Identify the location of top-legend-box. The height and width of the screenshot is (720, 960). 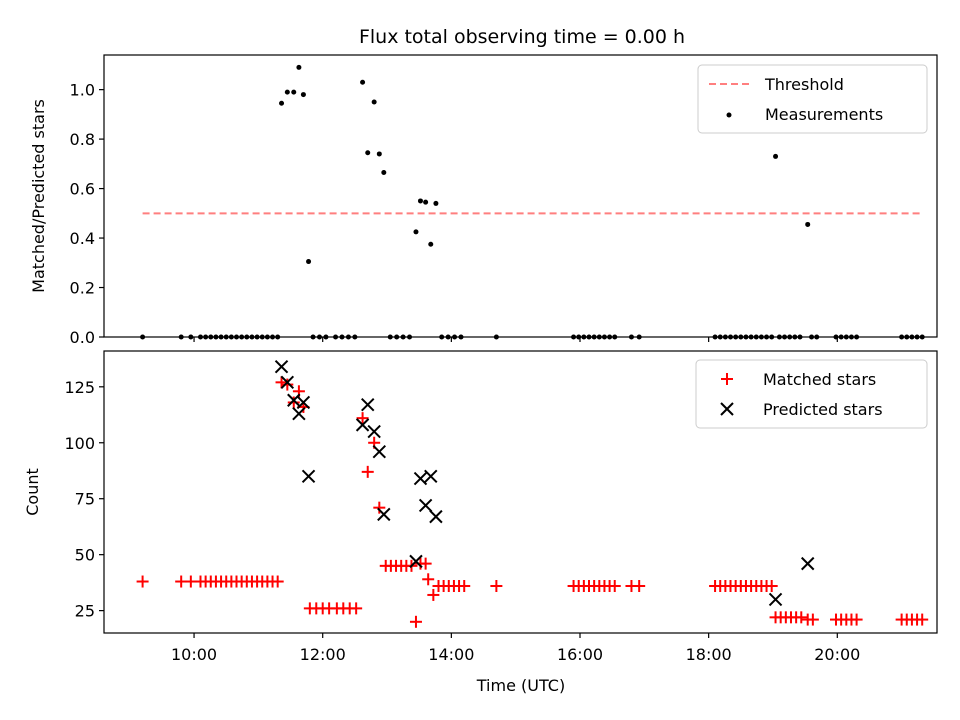
(812, 99).